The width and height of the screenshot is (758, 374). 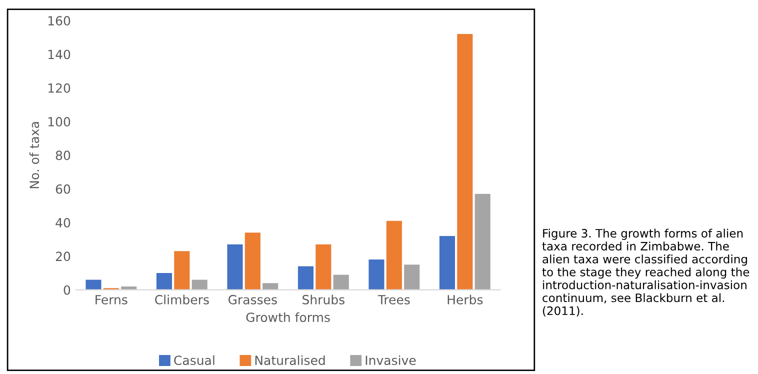 What do you see at coordinates (182, 299) in the screenshot?
I see `x-tick-label: Climbers` at bounding box center [182, 299].